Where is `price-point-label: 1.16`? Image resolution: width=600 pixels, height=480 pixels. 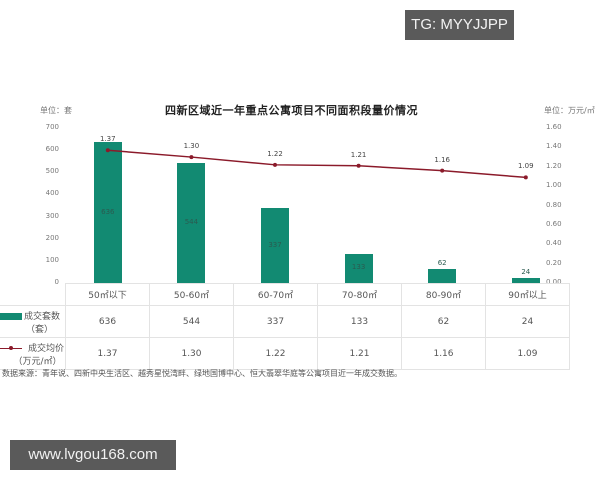 price-point-label: 1.16 is located at coordinates (442, 159).